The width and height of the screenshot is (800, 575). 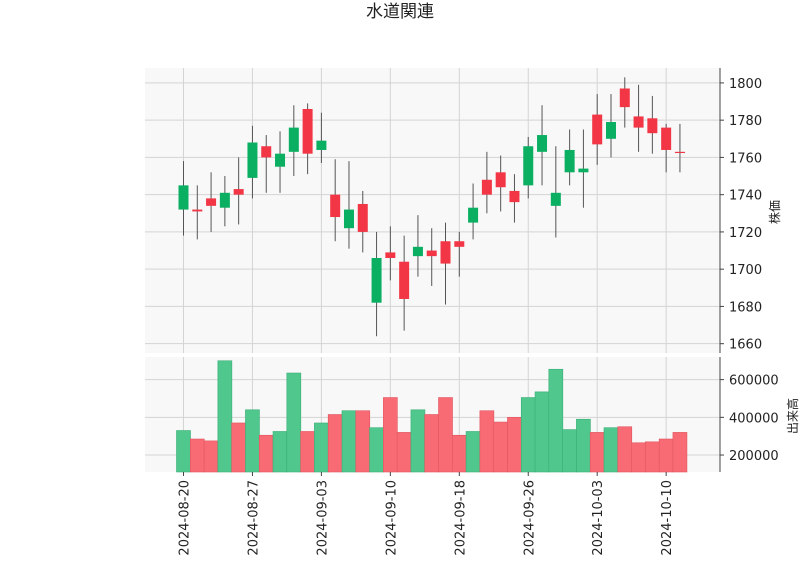 What do you see at coordinates (745, 233) in the screenshot?
I see `price-tick-label: 1720` at bounding box center [745, 233].